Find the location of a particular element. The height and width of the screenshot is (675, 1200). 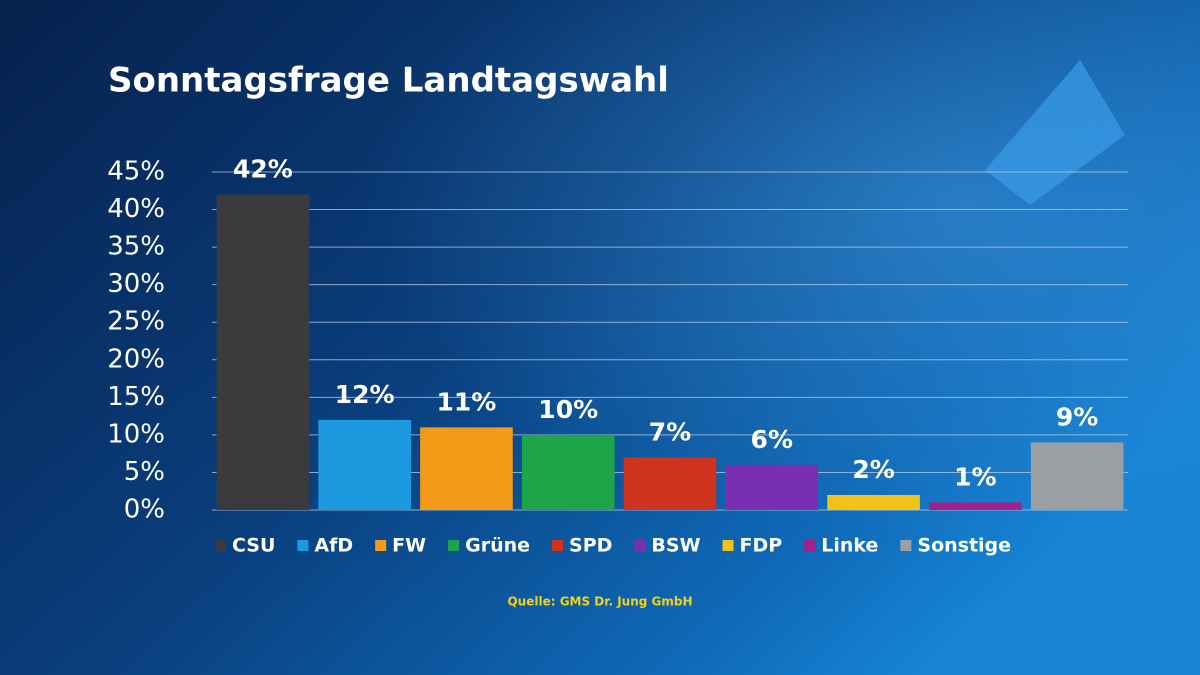

chart-title: Sonntagsfrage Landtagswahl is located at coordinates (388, 81).